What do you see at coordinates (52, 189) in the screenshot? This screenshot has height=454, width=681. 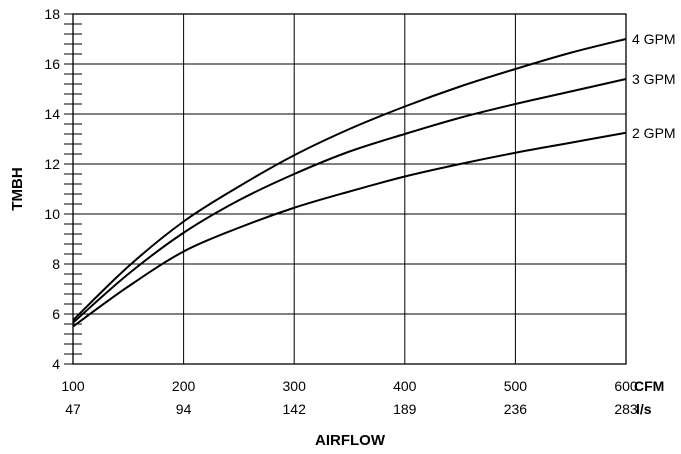 I see `y-tick-labels: 4 6 8 10 12 14 16 18` at bounding box center [52, 189].